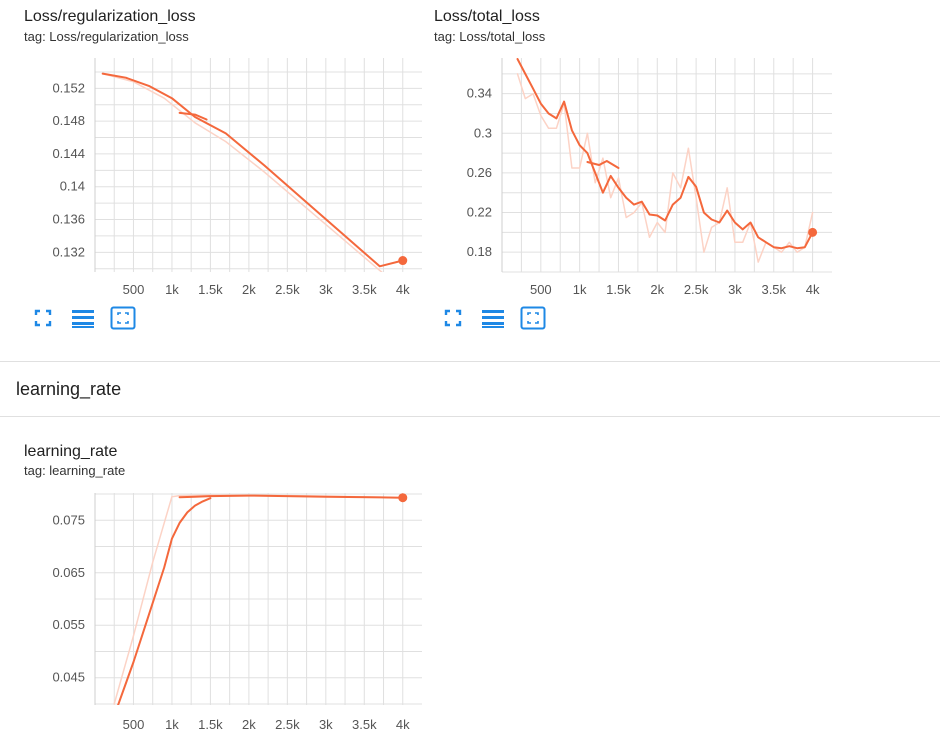 The width and height of the screenshot is (940, 738). Describe the element at coordinates (68, 572) in the screenshot. I see `y-tick-label: 0.065` at that location.